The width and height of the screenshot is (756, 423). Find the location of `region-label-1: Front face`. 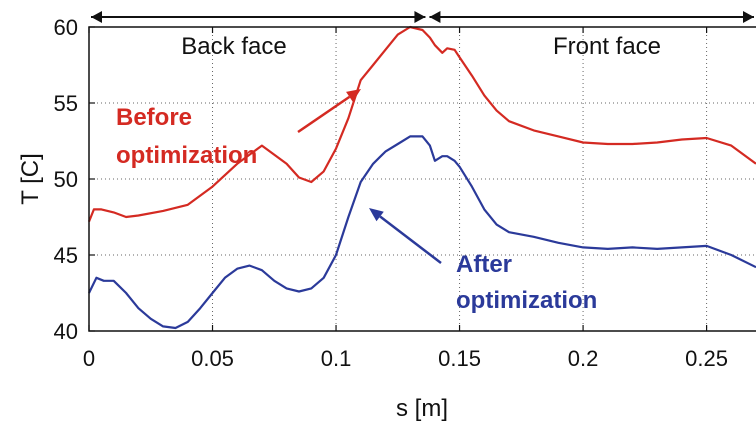

region-label-1: Front face is located at coordinates (607, 46).